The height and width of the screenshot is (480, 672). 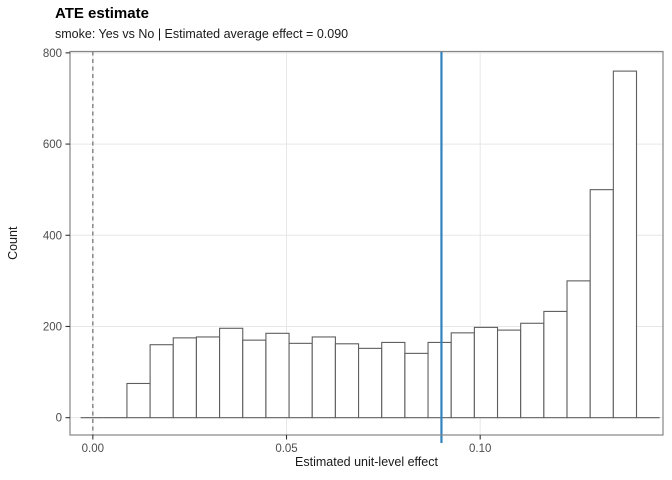 I want to click on y-tick-label: 400, so click(x=52, y=236).